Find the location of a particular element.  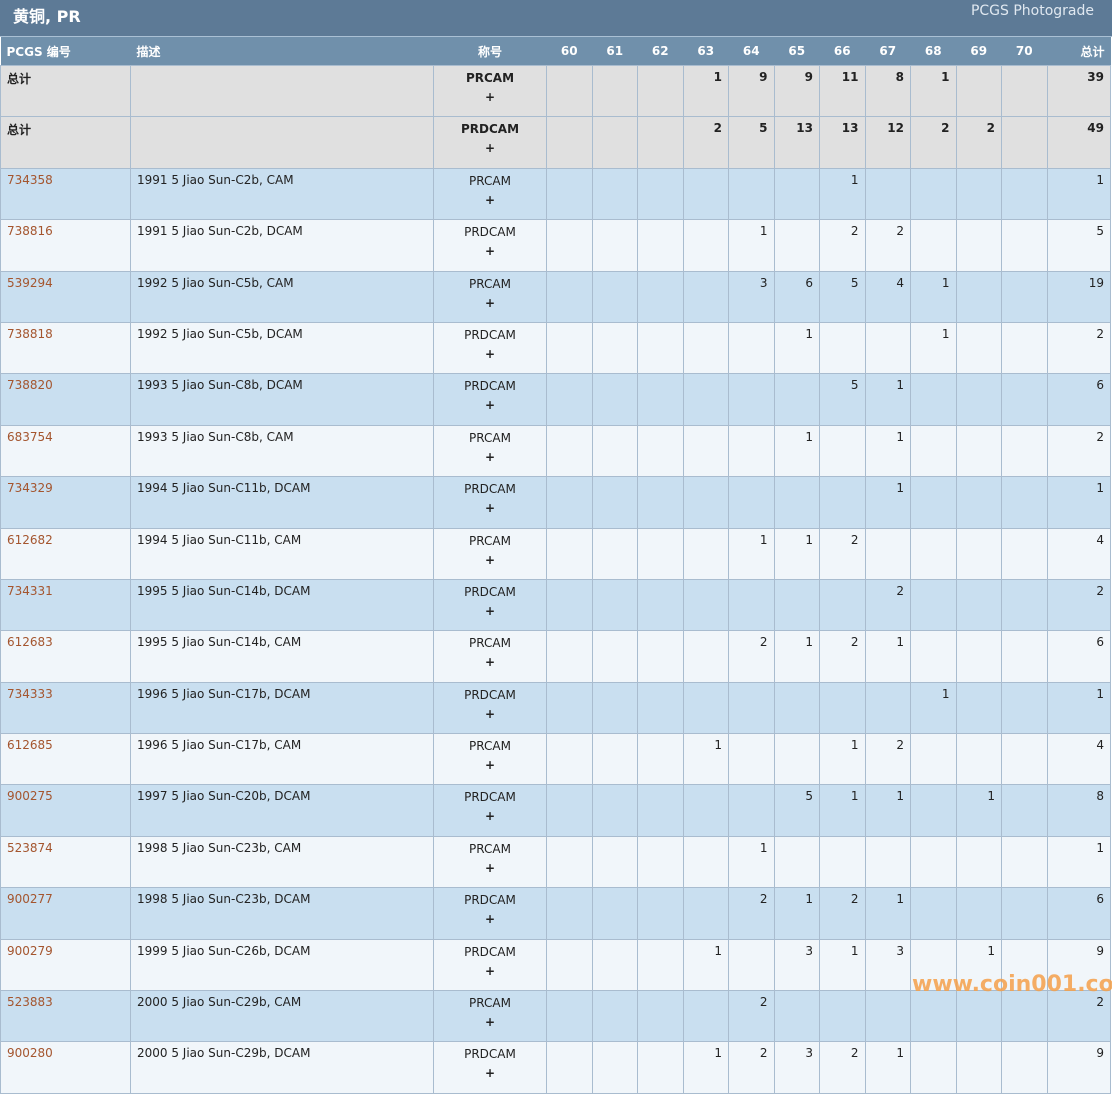

description-cell: 2000 5 Jiao Sun-C29b, DCAM is located at coordinates (282, 1067).